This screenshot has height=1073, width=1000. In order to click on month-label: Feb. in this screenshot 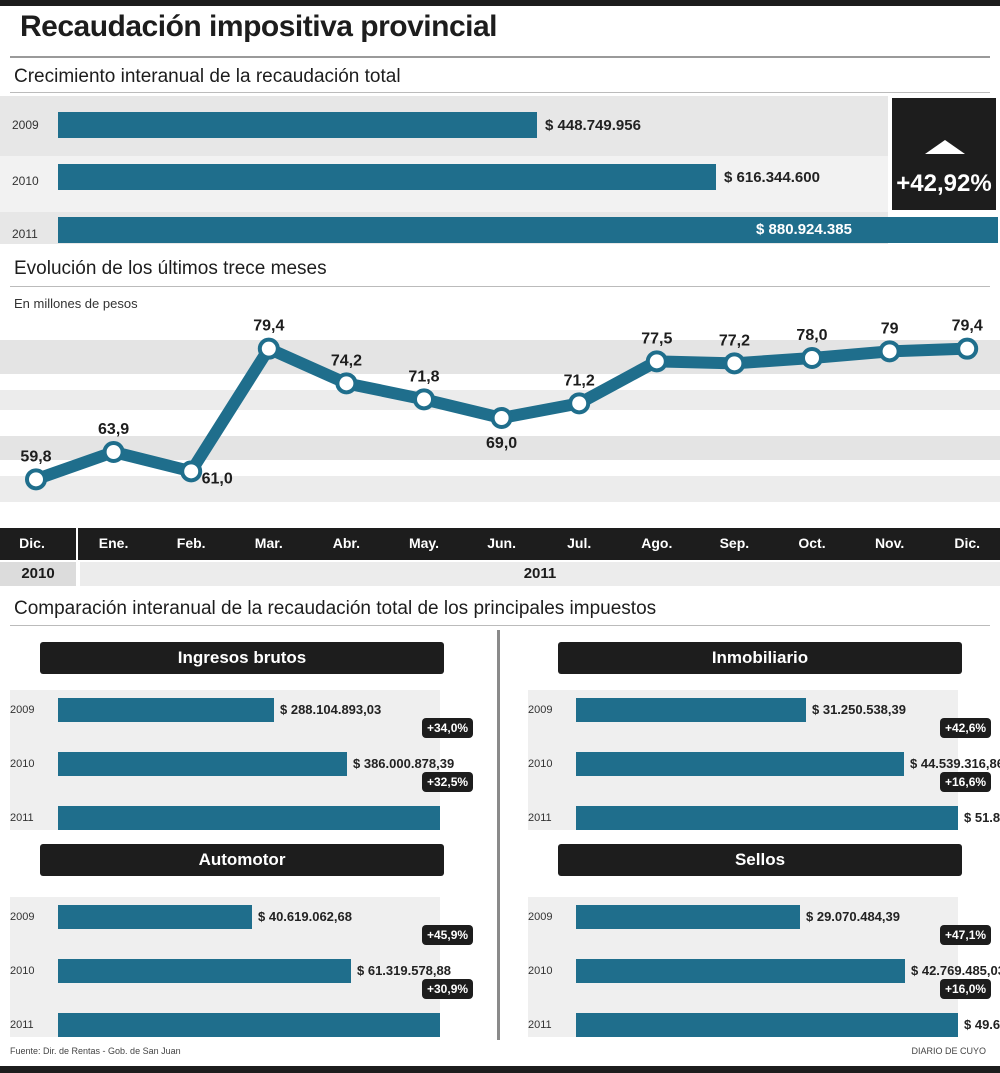, I will do `click(191, 543)`.